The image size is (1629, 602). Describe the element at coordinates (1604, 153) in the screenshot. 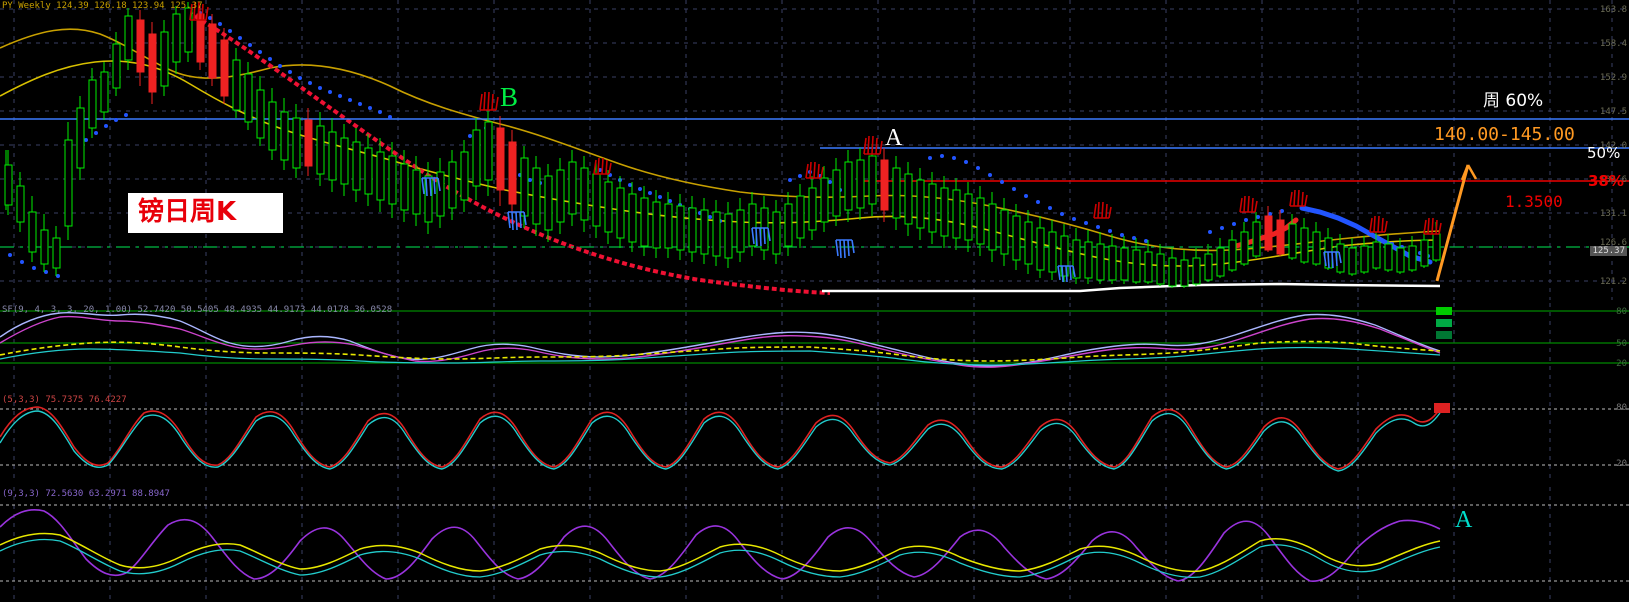

I see `fib-50-label: 50%` at that location.